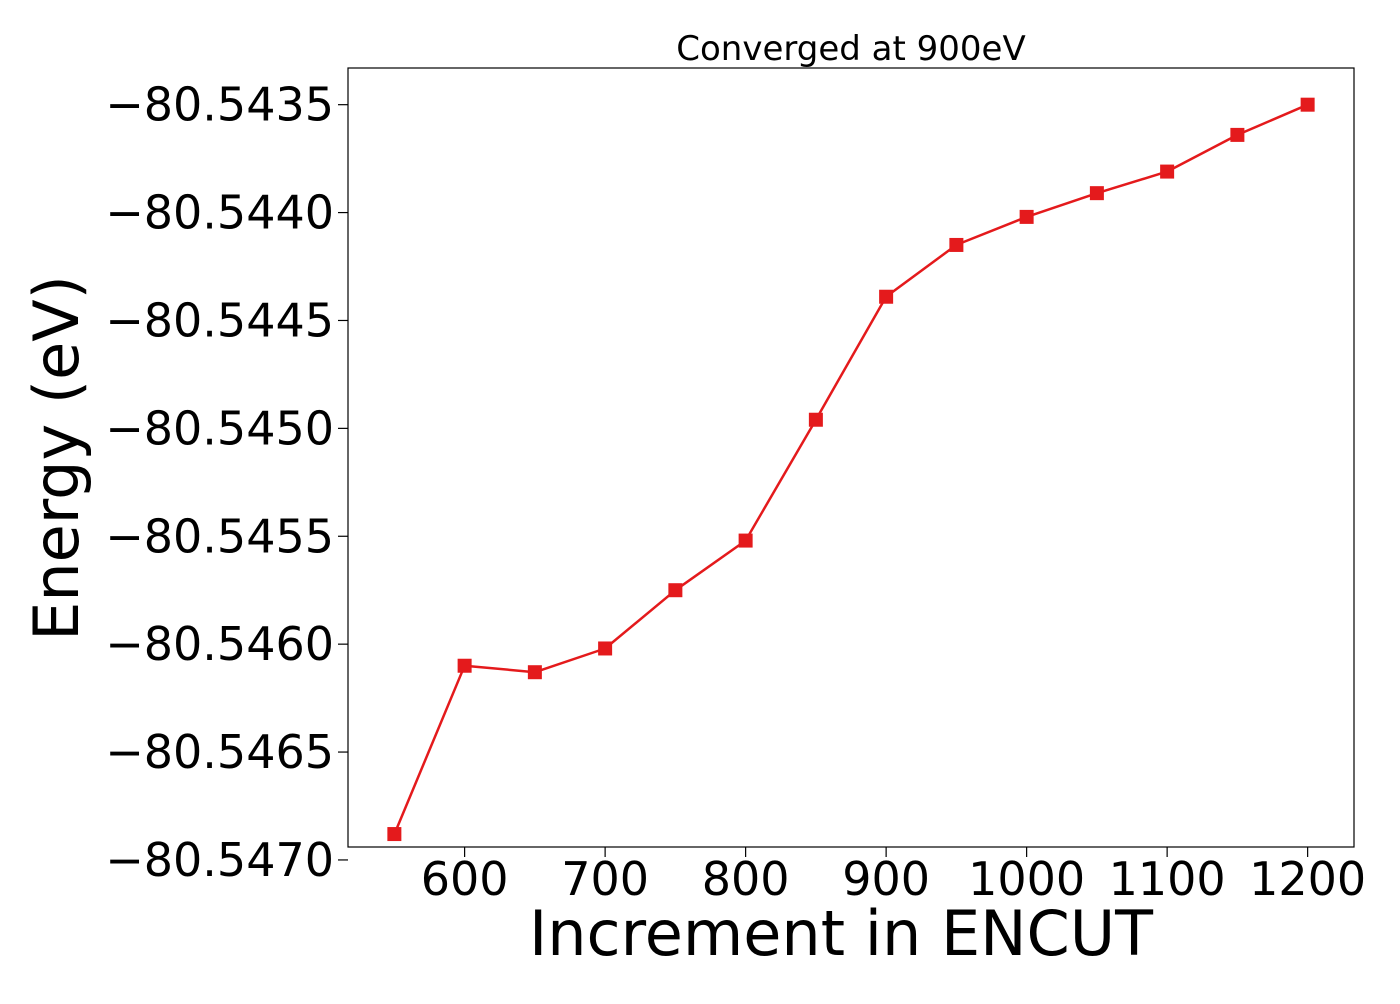 The image size is (1400, 1004). I want to click on x-tick-label: 1200, so click(1307, 879).